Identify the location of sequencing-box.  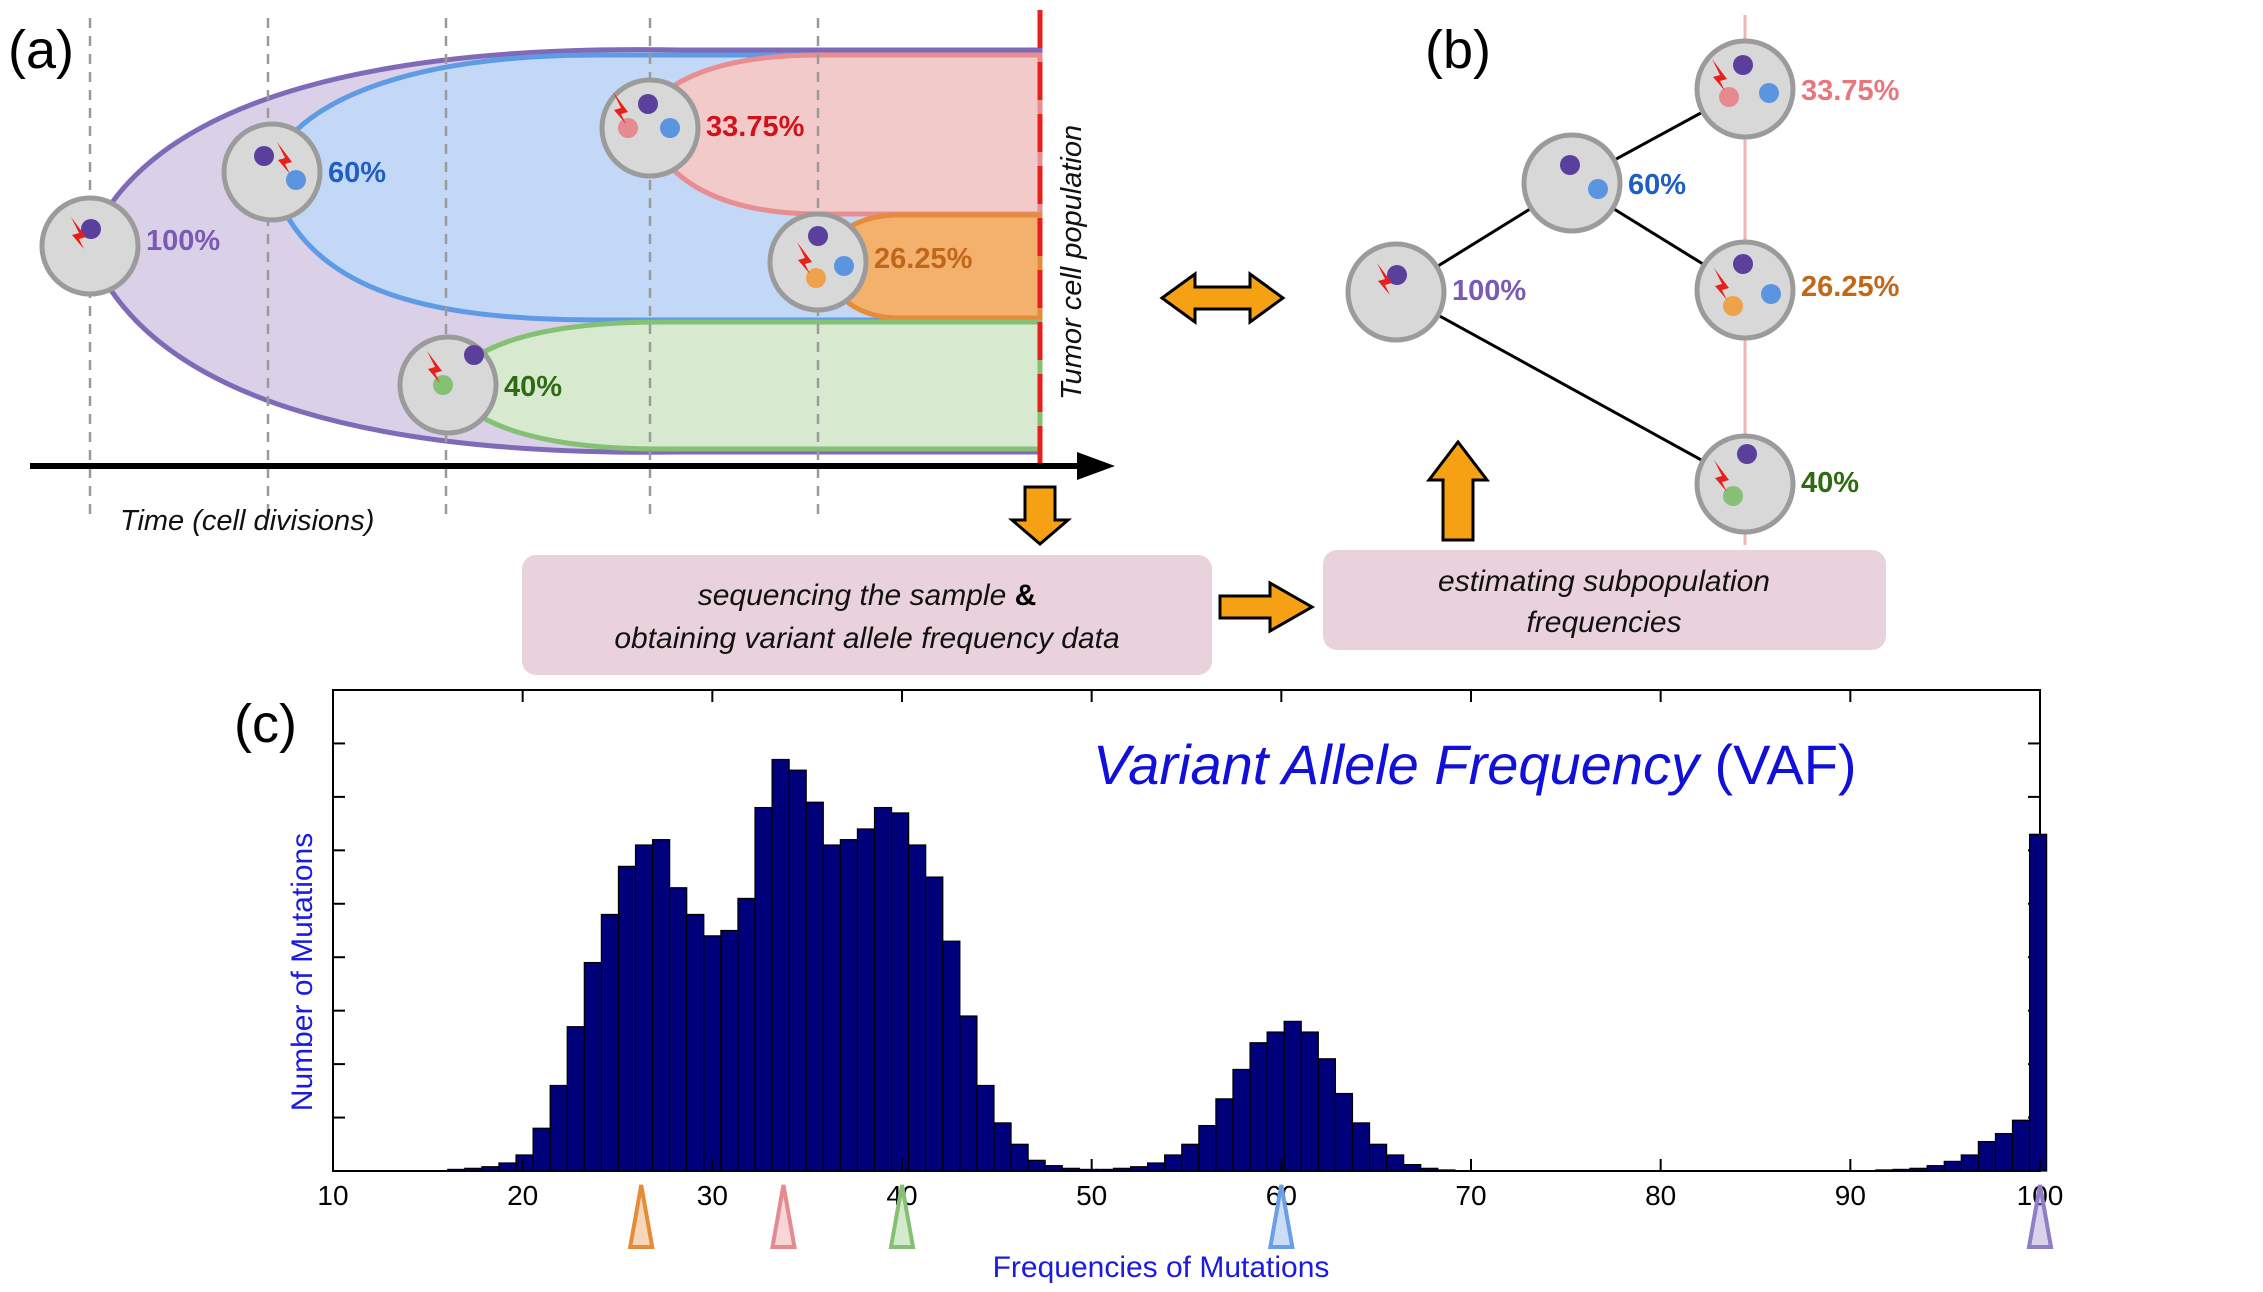
(867, 615).